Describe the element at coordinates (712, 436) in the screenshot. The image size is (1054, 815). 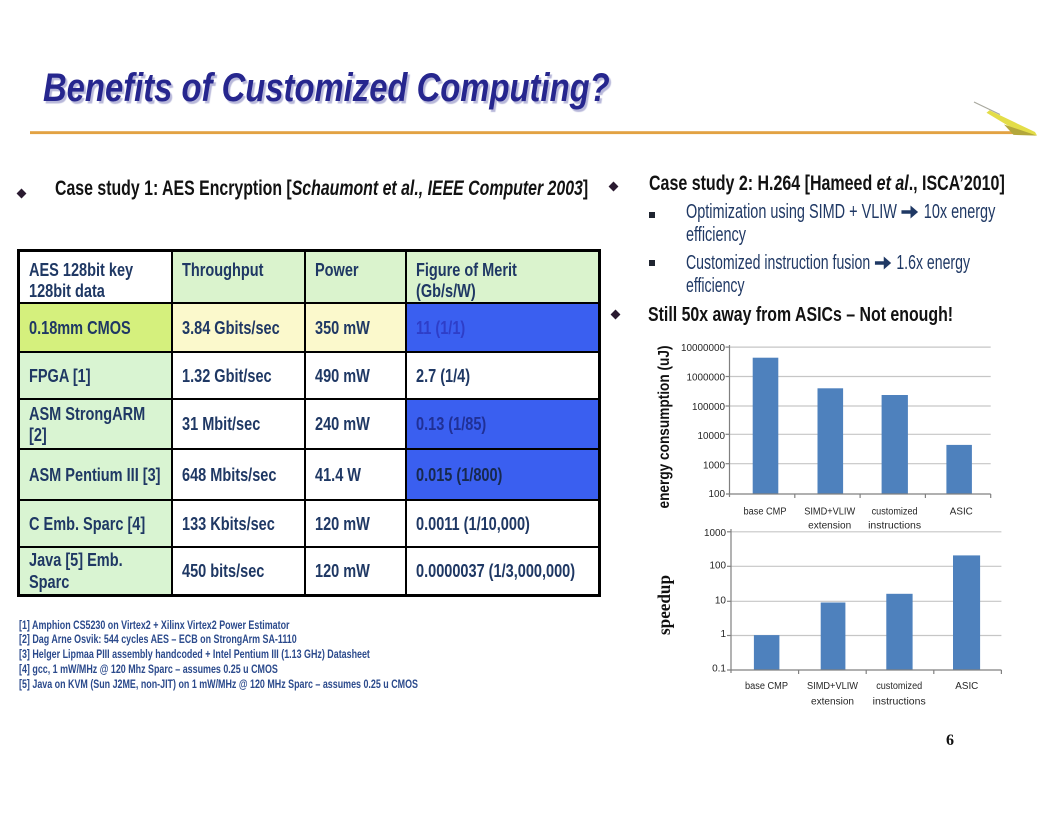
I see `svg-text: 10000` at that location.